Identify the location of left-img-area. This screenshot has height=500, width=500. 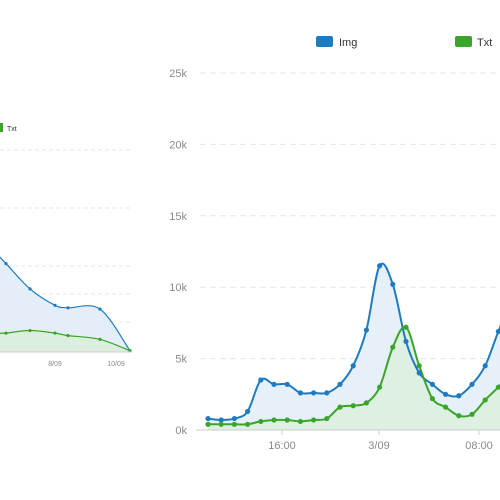
(65, 304).